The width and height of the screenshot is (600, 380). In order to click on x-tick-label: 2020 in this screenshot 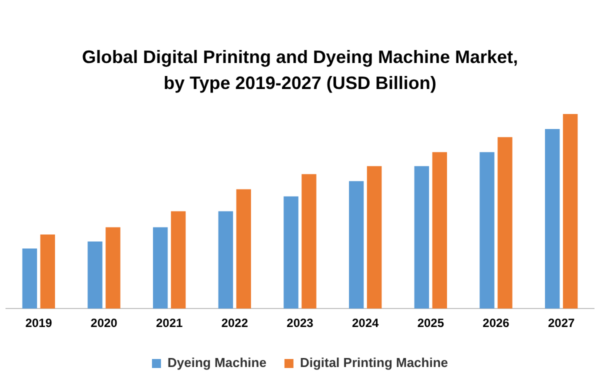, I will do `click(104, 323)`.